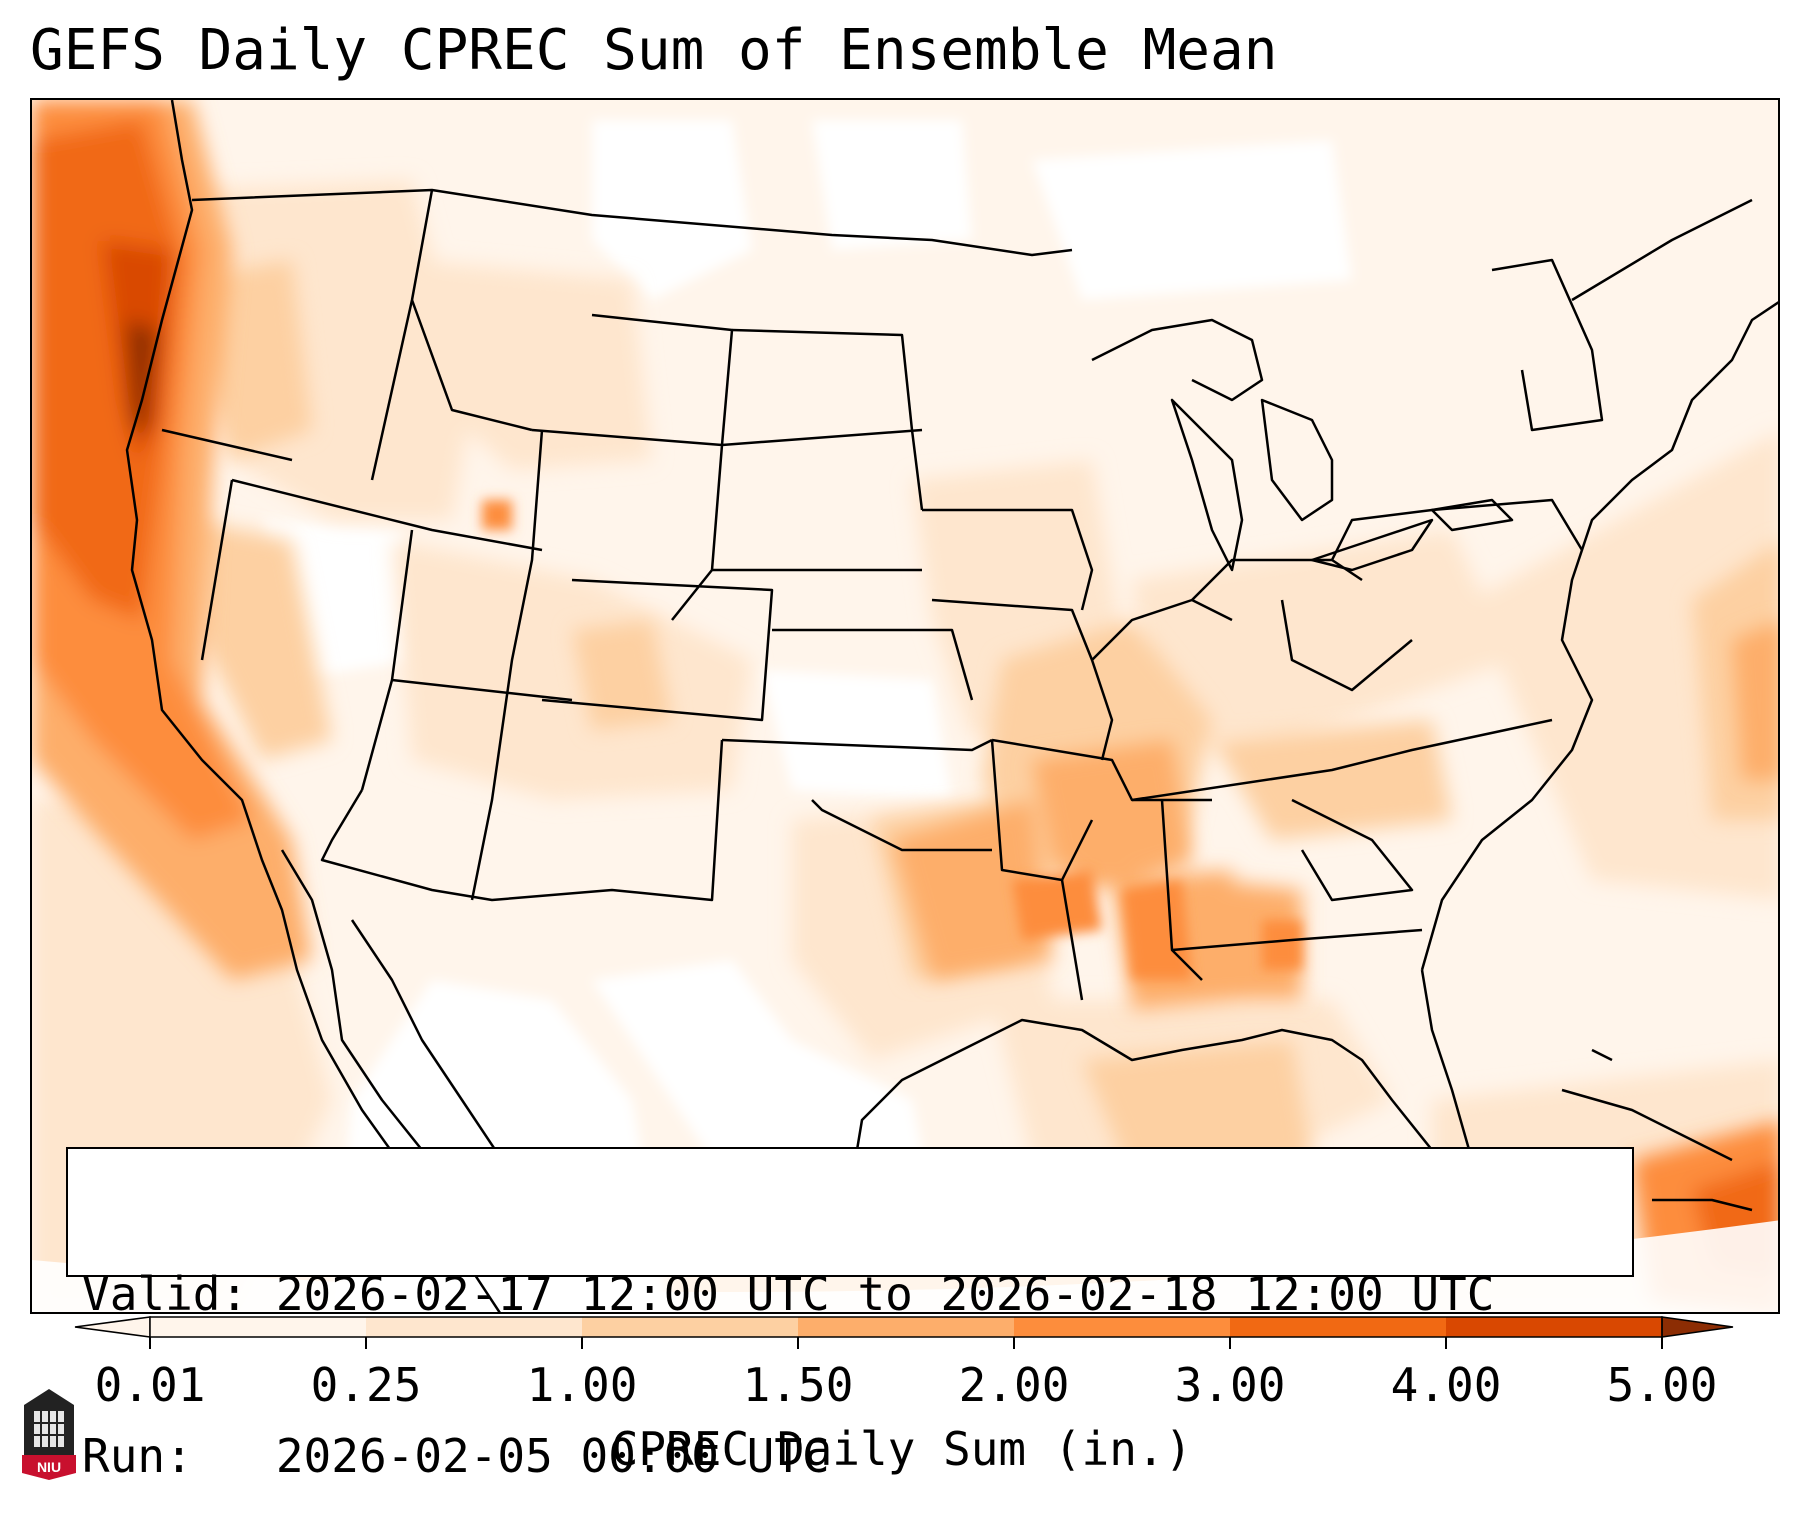  What do you see at coordinates (150, 1385) in the screenshot?
I see `colorbar-tick-label: 0.01` at bounding box center [150, 1385].